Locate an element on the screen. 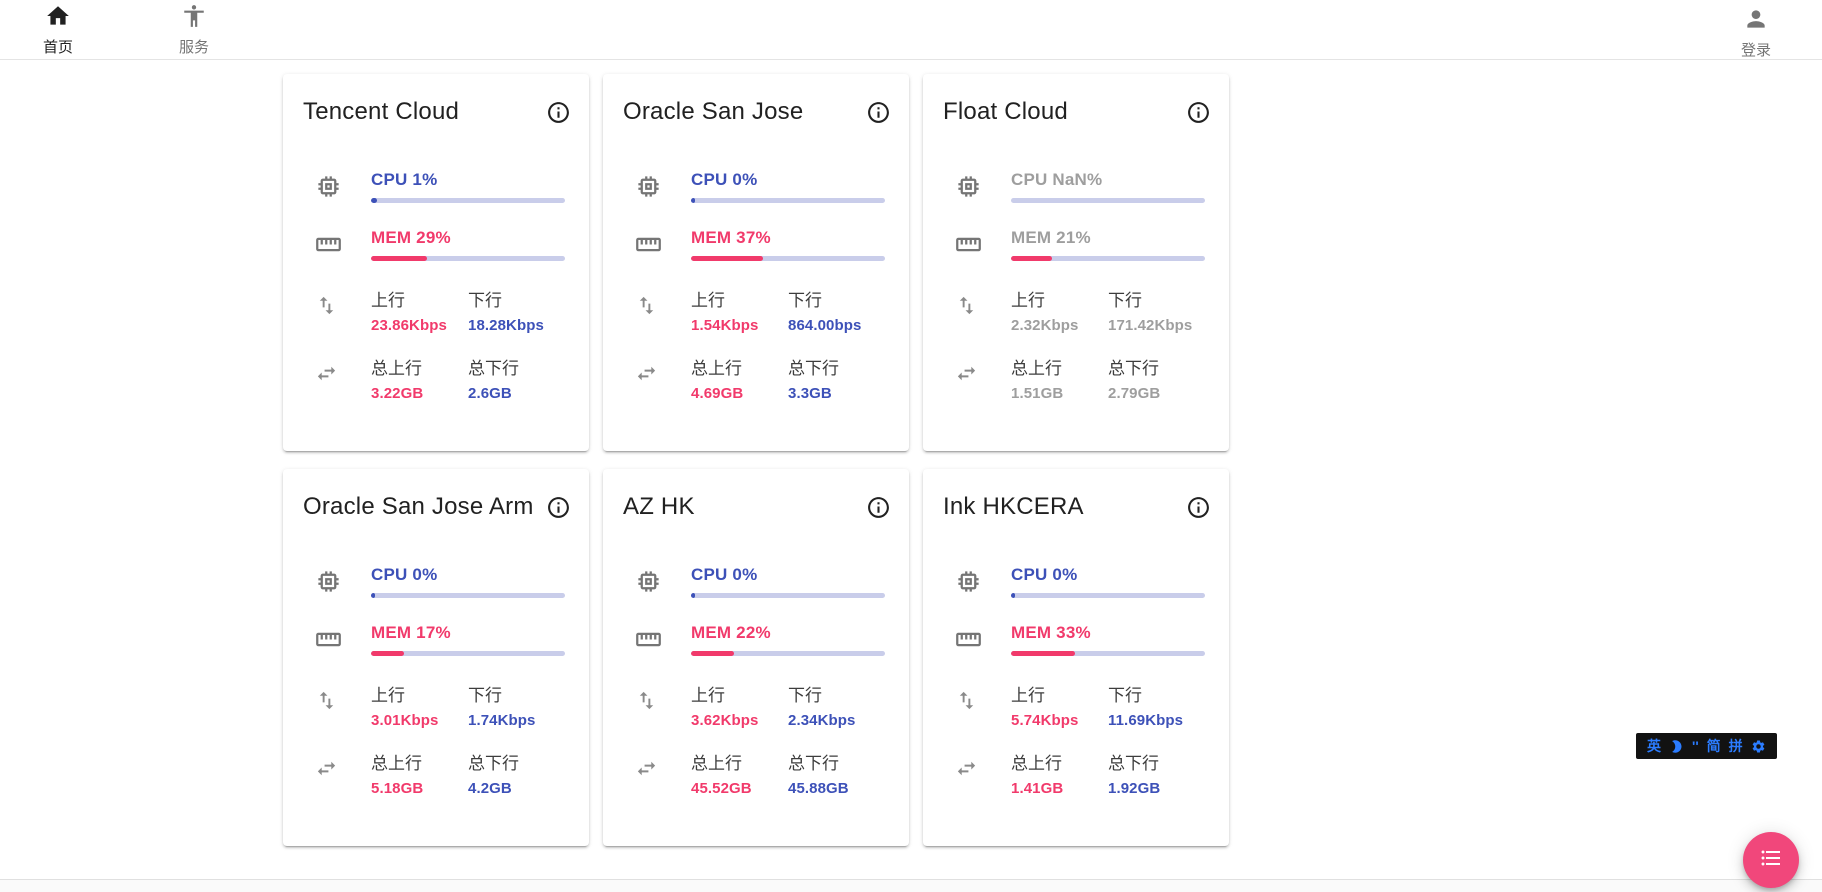  input-method-bar: 英 '' 简 拼 is located at coordinates (1706, 746).